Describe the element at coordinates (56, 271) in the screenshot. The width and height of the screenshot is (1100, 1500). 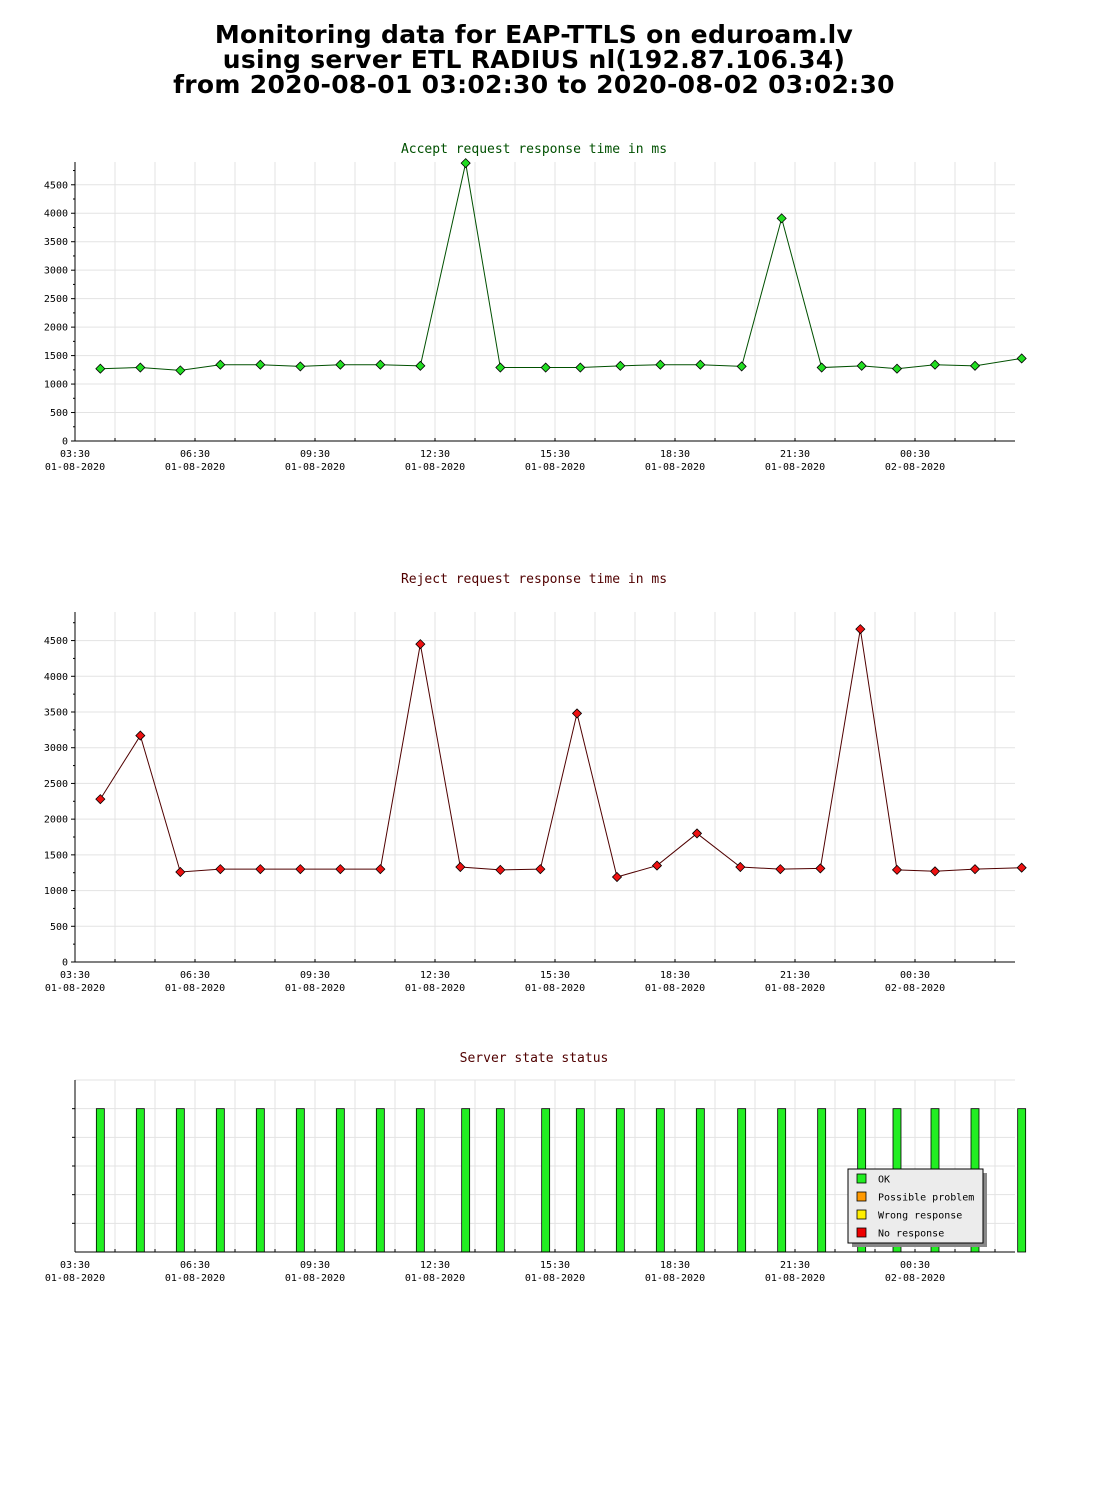
I see `y-tick-label: 3000` at that location.